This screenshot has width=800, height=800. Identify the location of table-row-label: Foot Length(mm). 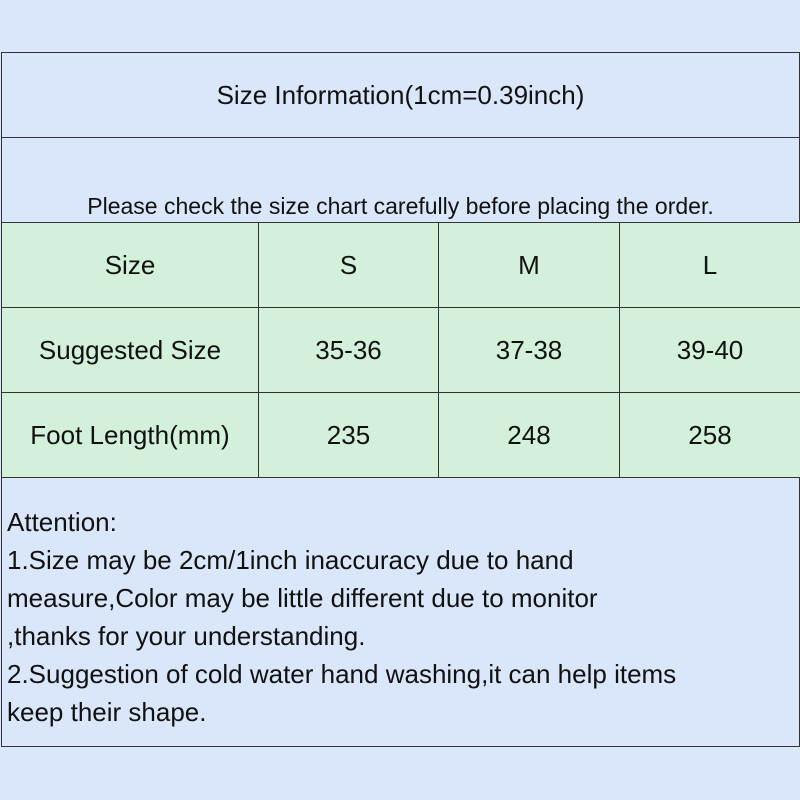
(130, 435).